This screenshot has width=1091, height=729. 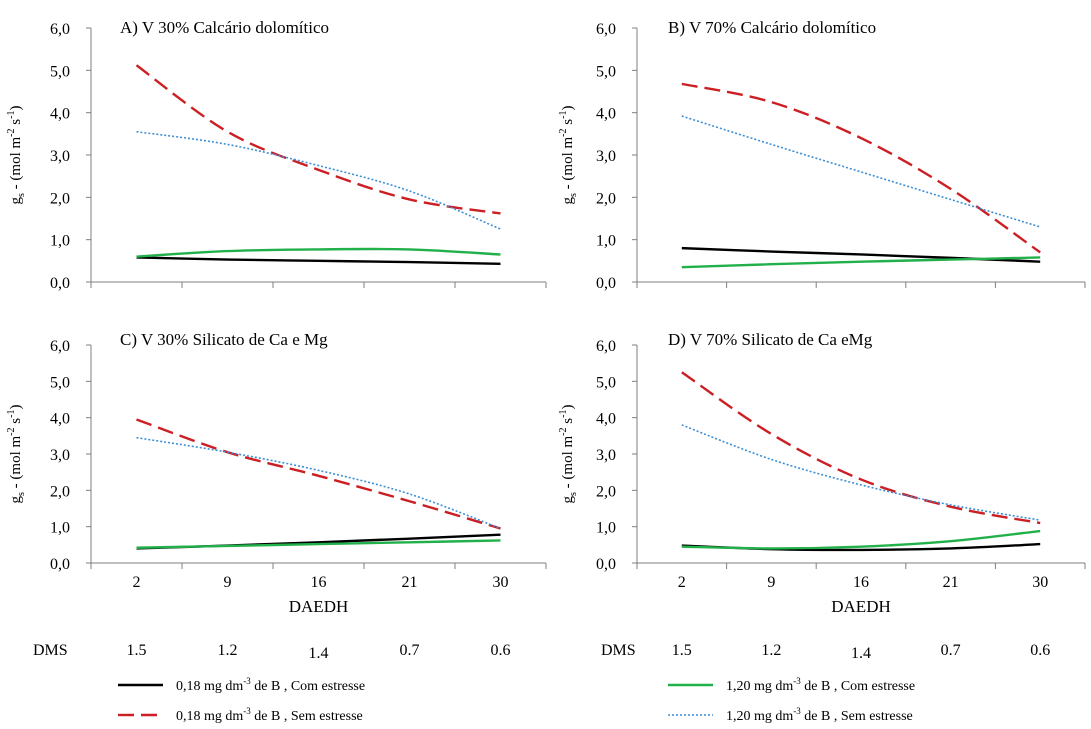 I want to click on panel-title: B) V 70% Calcário dolomítico, so click(x=772, y=27).